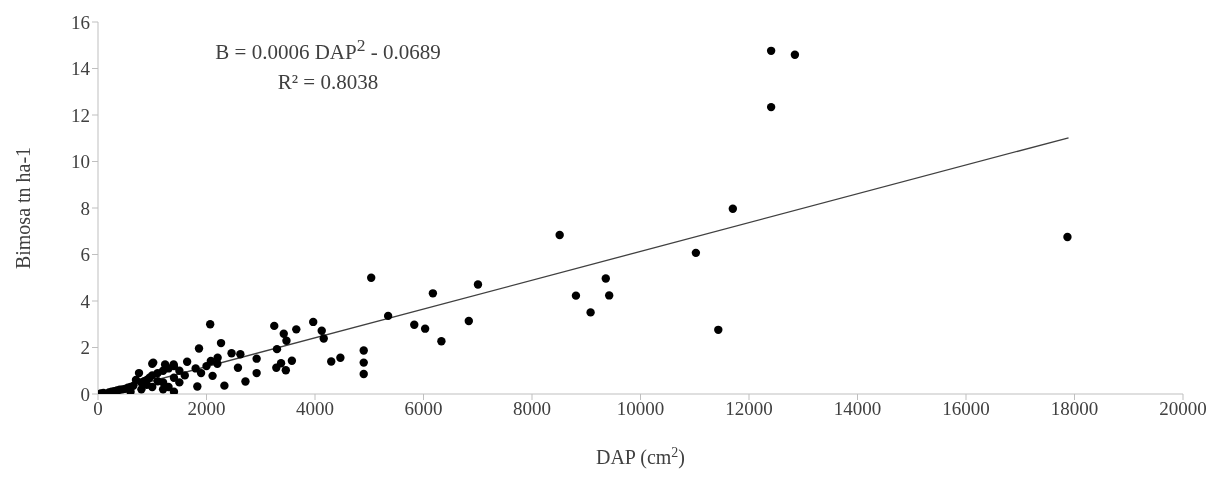 The image size is (1221, 490). What do you see at coordinates (85, 394) in the screenshot?
I see `y-tick-label: 0` at bounding box center [85, 394].